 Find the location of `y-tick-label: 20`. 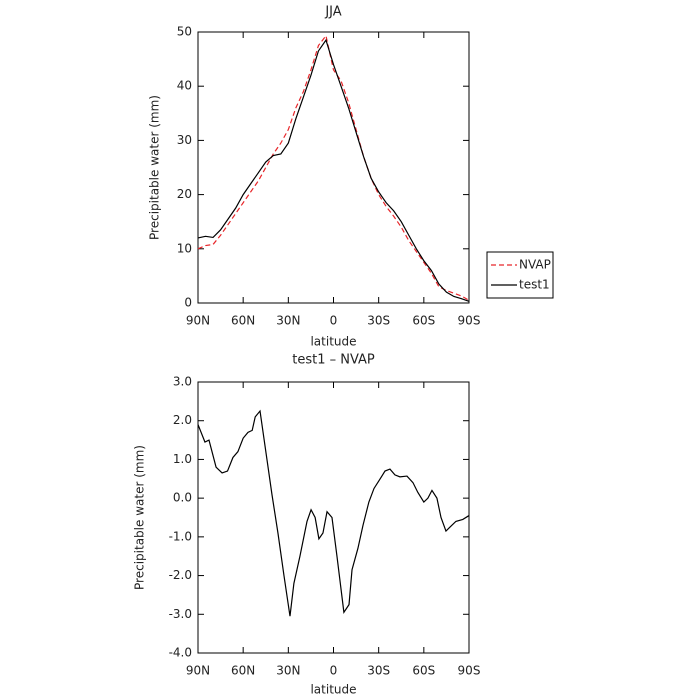

y-tick-label: 20 is located at coordinates (184, 194).